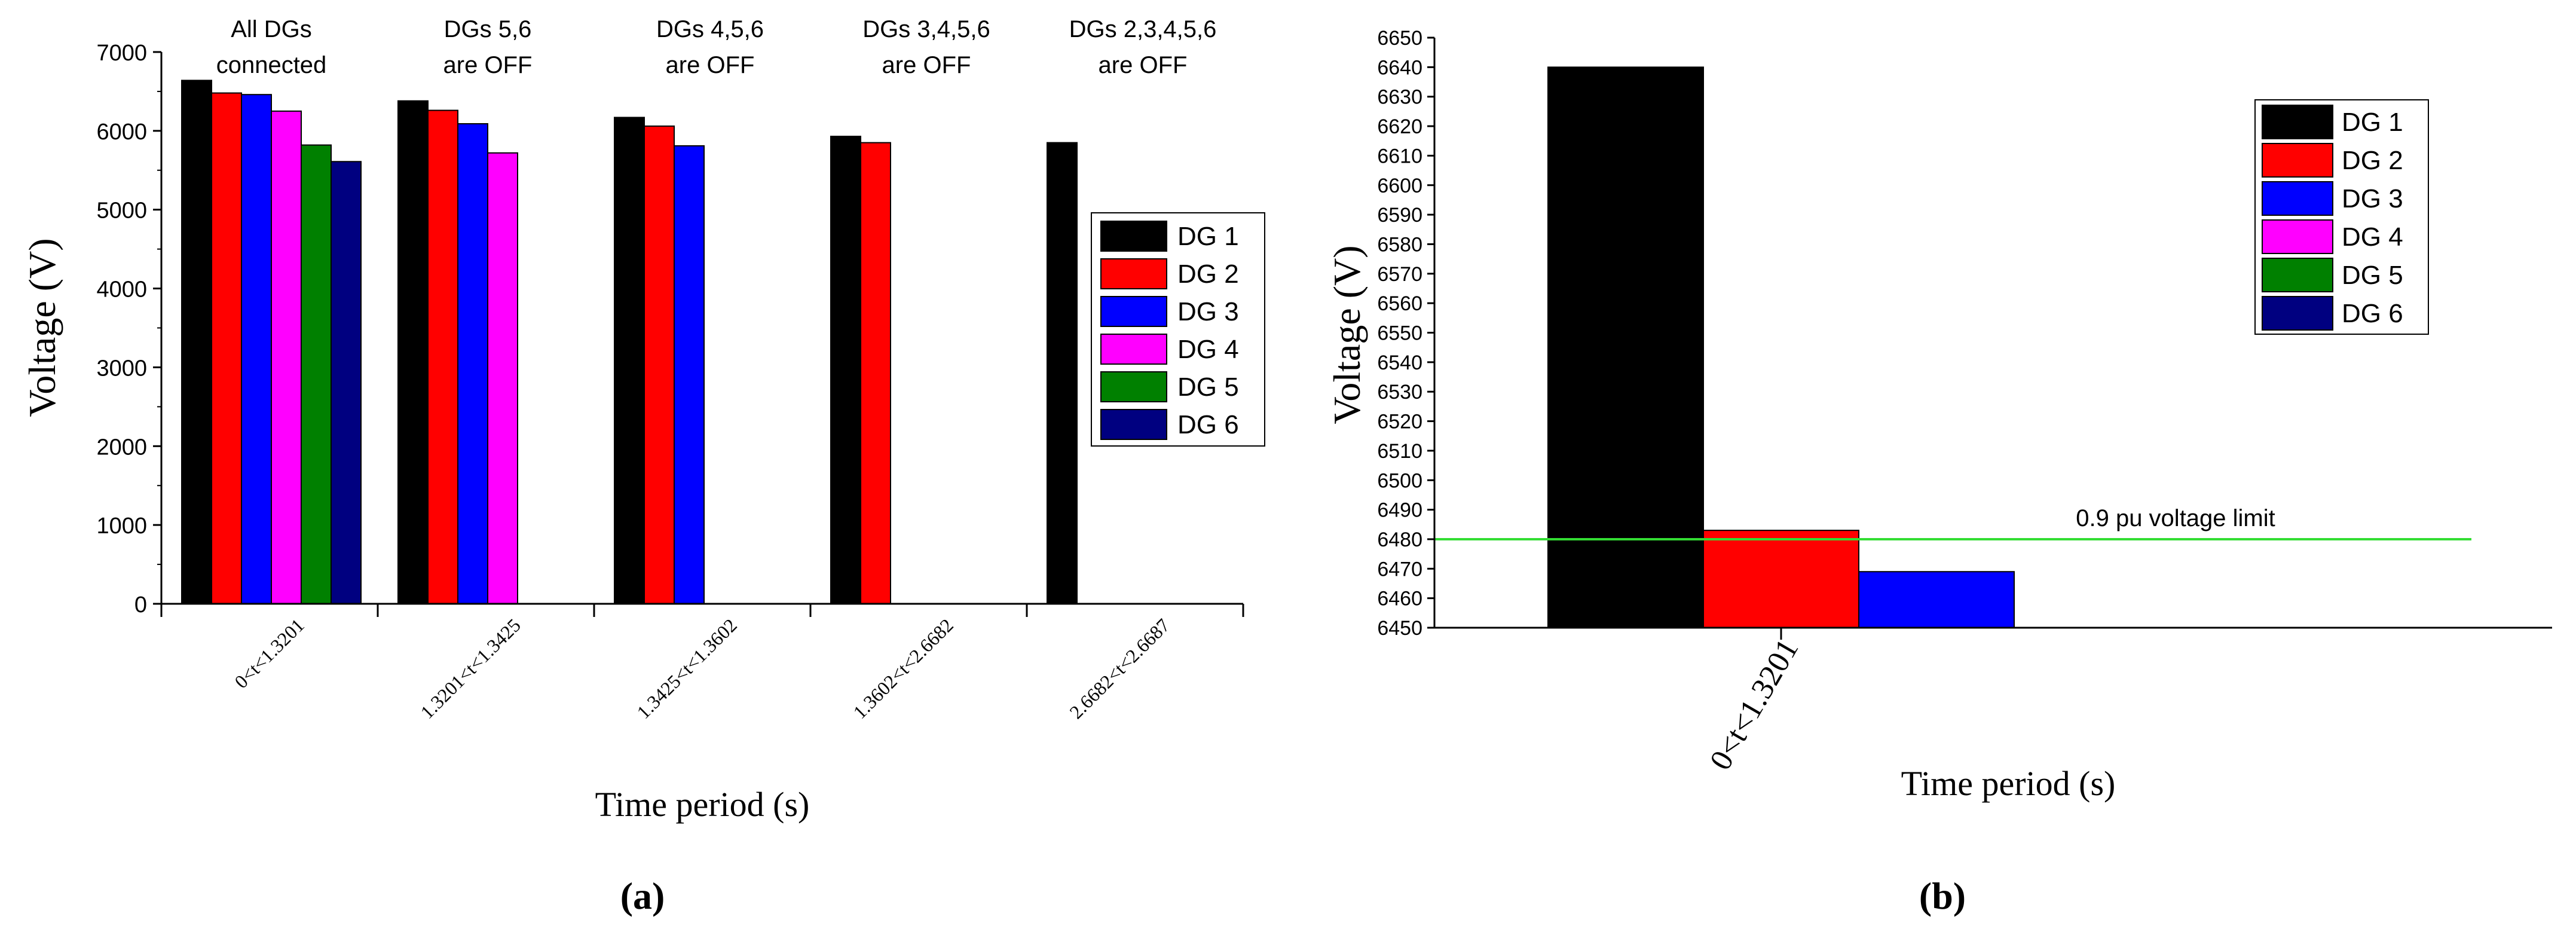 The image size is (2576, 935). What do you see at coordinates (875, 373) in the screenshot?
I see `bar-dg2-cat4` at bounding box center [875, 373].